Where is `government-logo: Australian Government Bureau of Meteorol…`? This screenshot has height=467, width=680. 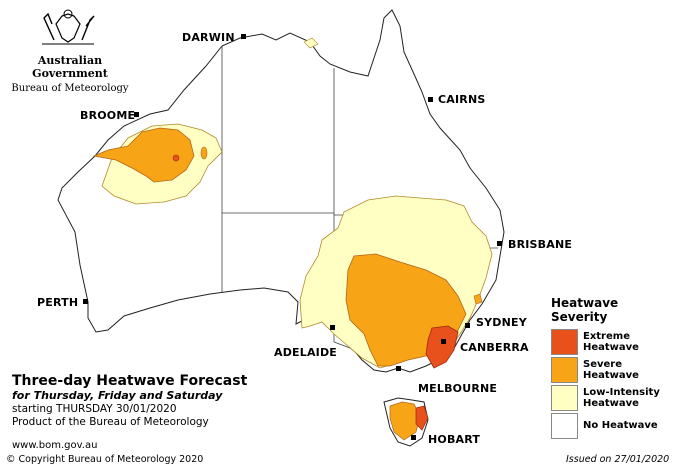 government-logo: Australian Government Bureau of Meteorol… is located at coordinates (70, 51).